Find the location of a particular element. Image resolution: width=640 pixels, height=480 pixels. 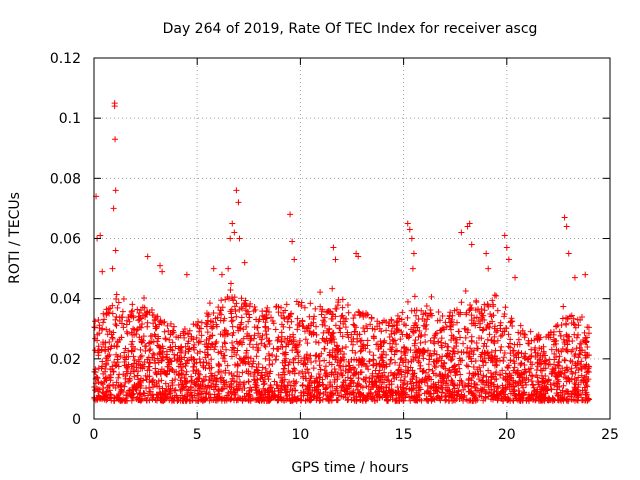

y-tick-label-2: 0.04 is located at coordinates (65, 300).